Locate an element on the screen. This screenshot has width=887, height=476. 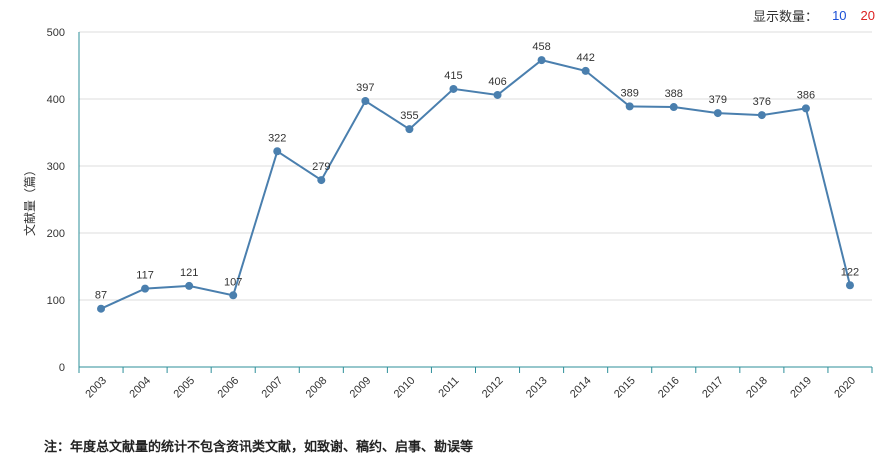
data-label-2017: 379 is located at coordinates (718, 100).